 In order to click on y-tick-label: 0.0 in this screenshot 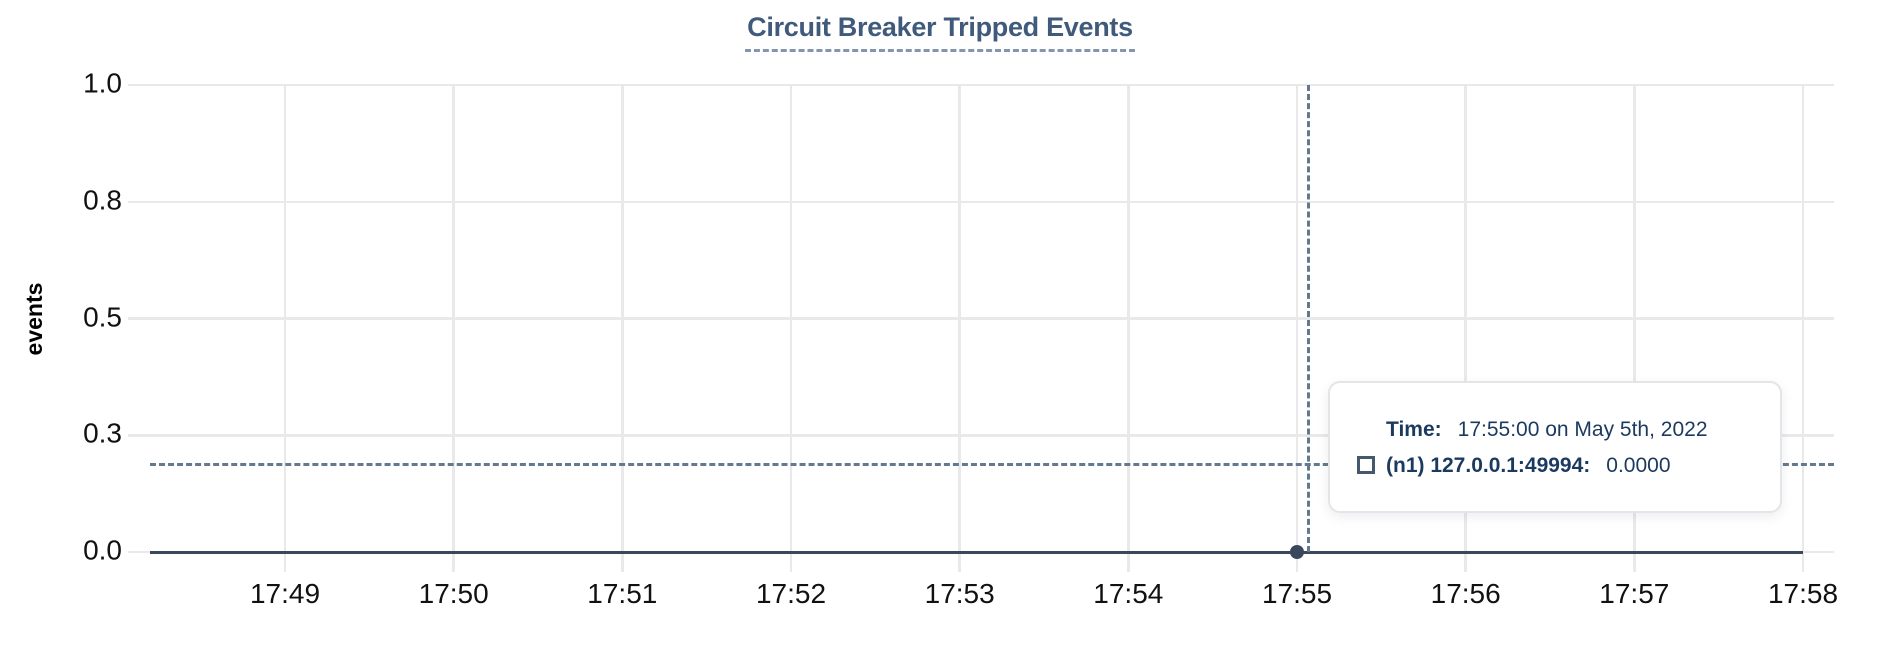, I will do `click(102, 550)`.